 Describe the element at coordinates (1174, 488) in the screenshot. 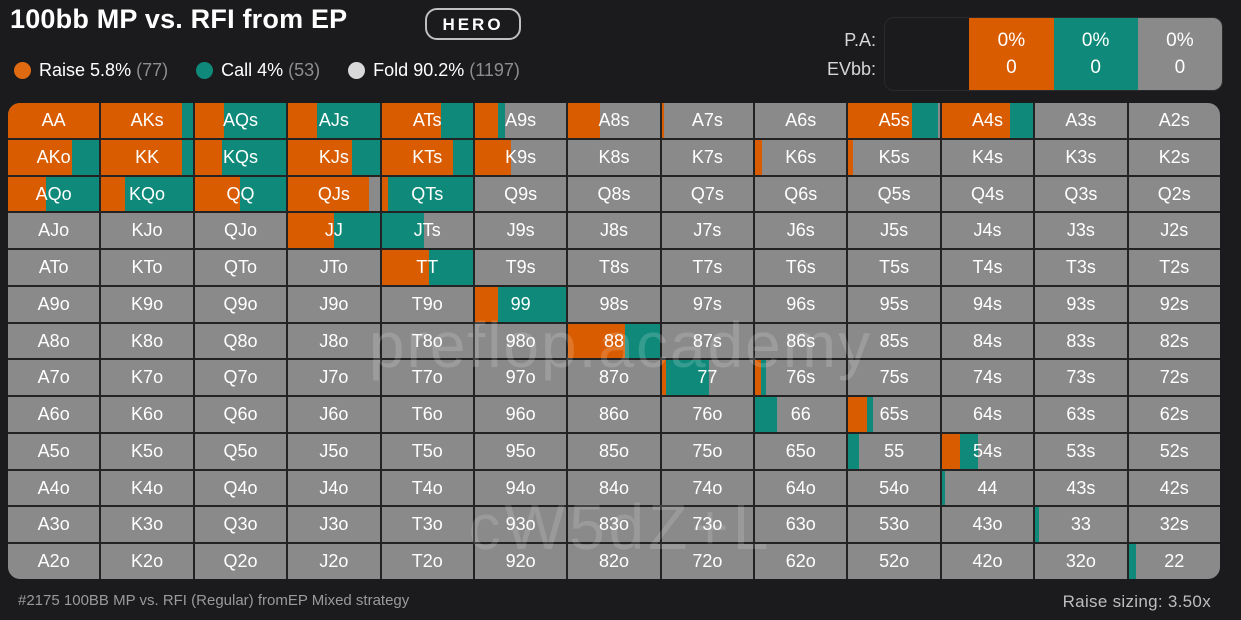

I see `hand-cell-42s: 42s` at that location.